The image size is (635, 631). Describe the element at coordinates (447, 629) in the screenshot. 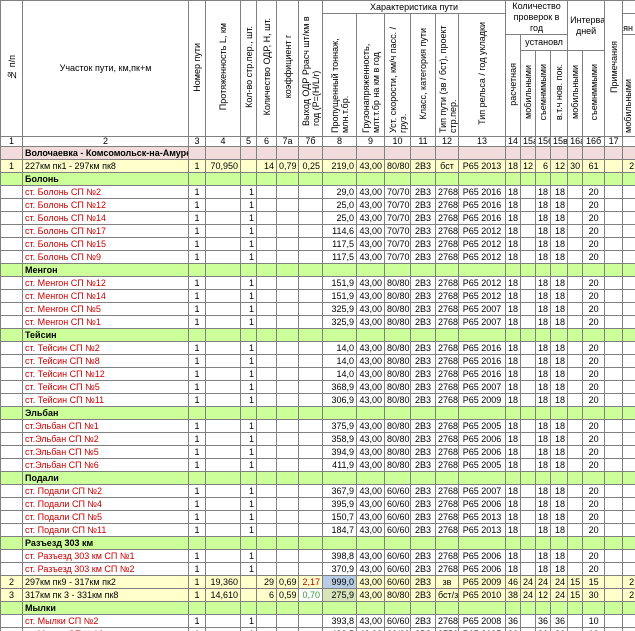

I see `cell: 2750` at that location.